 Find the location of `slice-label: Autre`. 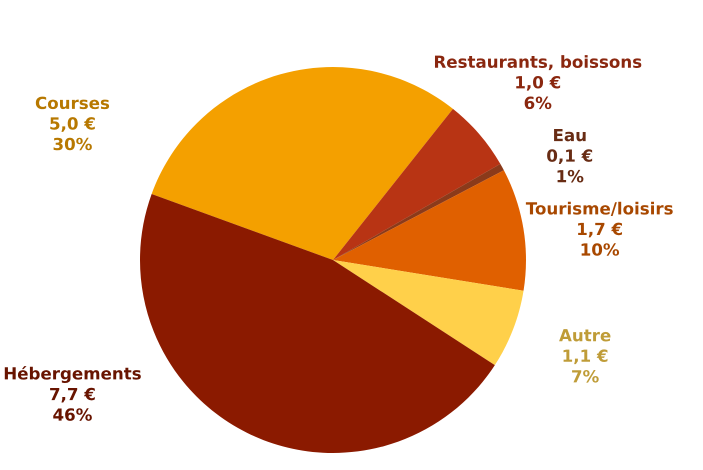

slice-label: Autre is located at coordinates (584, 335).